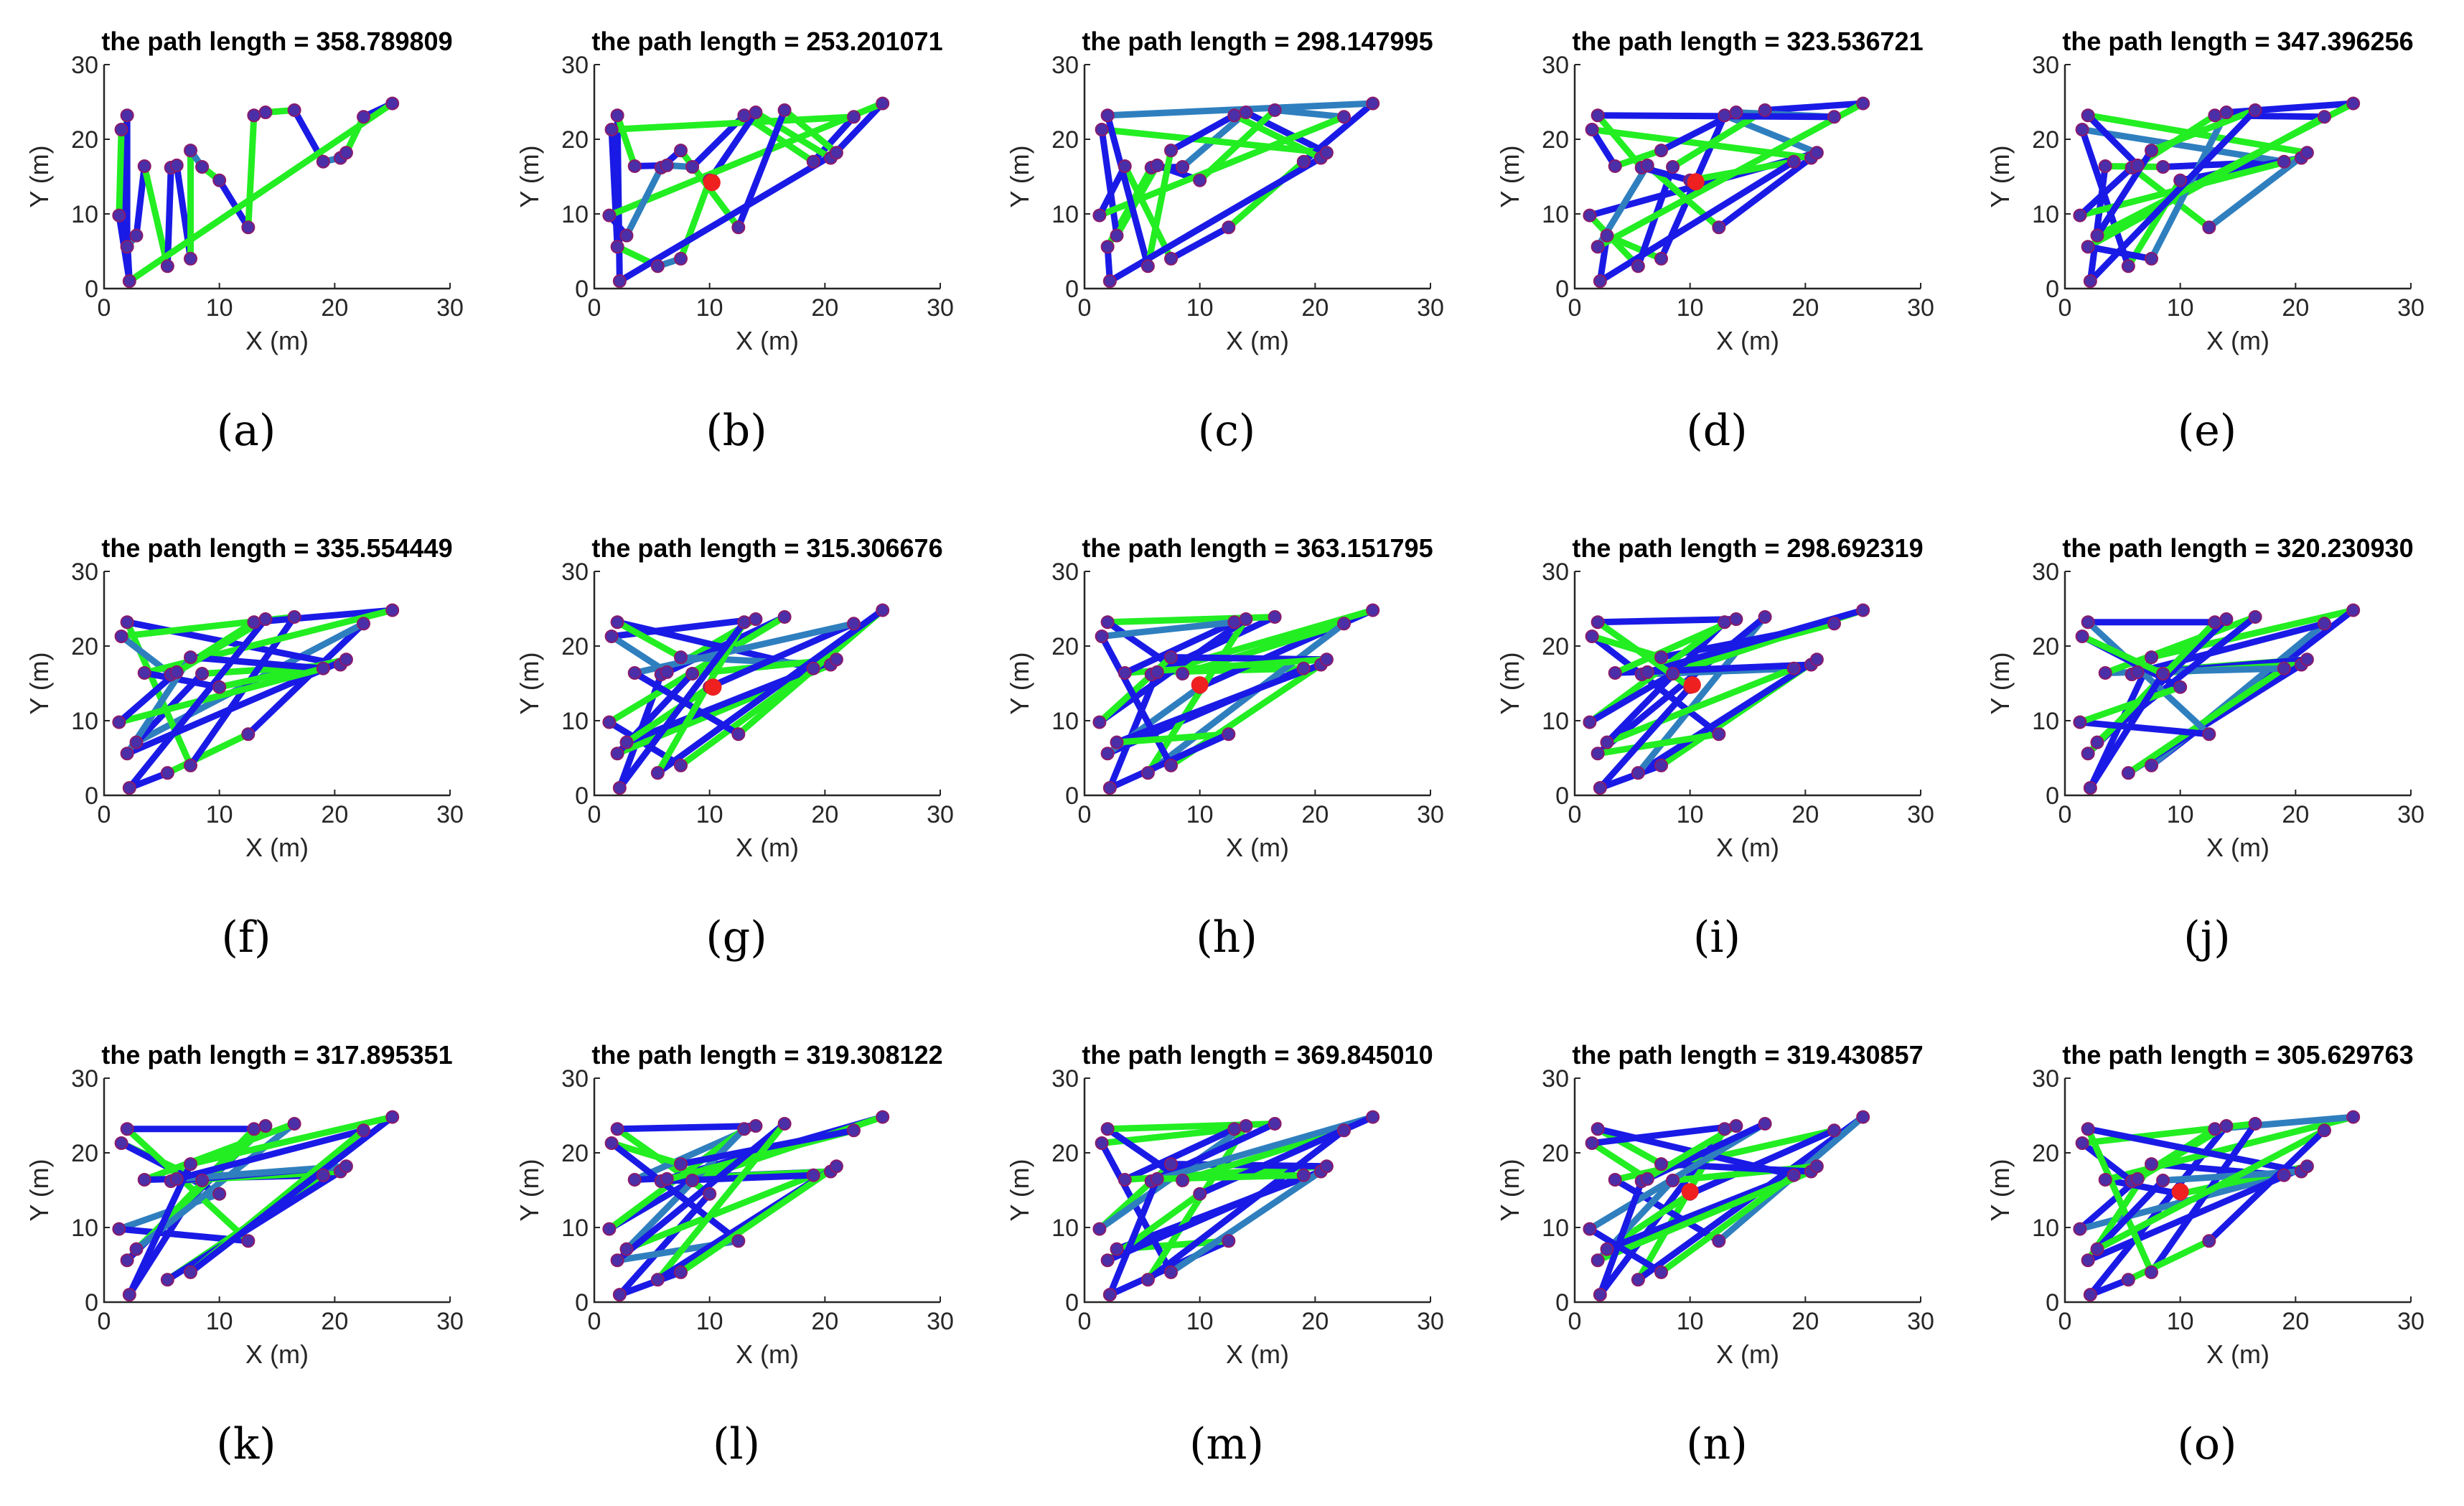  Describe the element at coordinates (1510, 176) in the screenshot. I see `y-axis-label: Y (m)` at that location.